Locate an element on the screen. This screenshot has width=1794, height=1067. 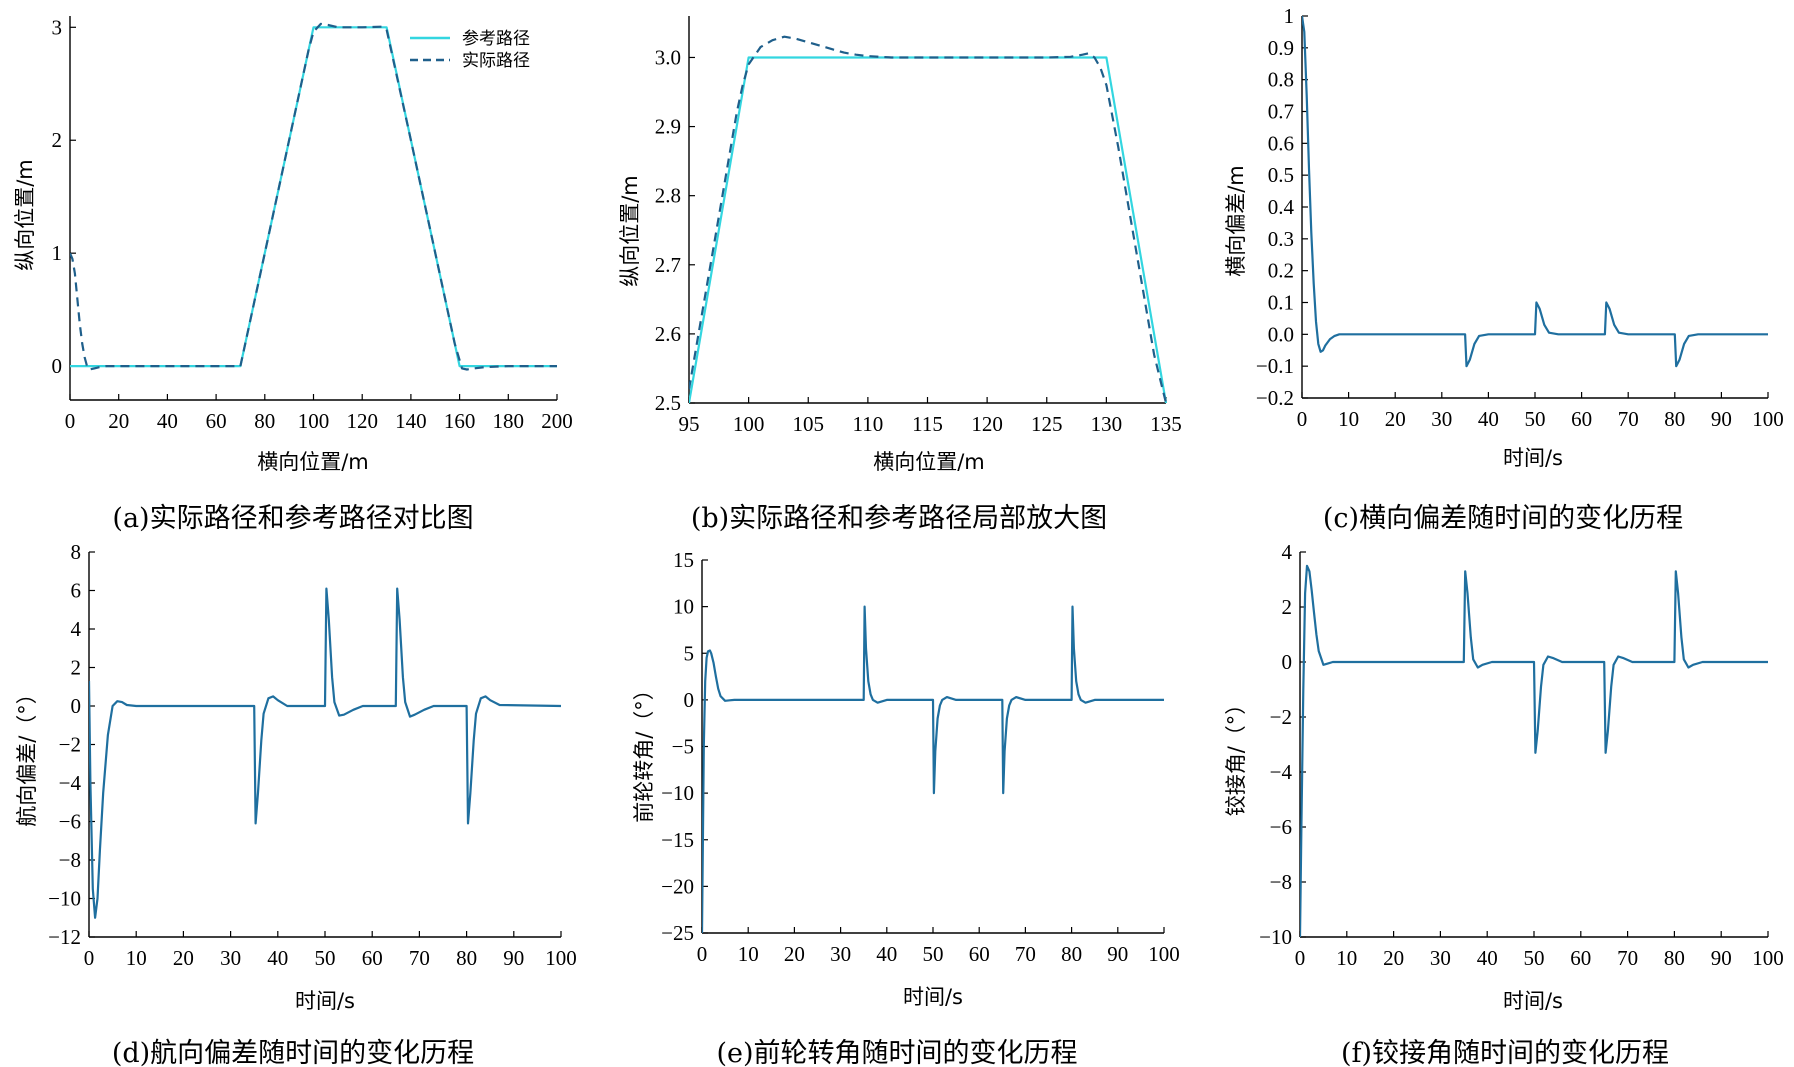
plot-a: 0 20 40 60 80 100 120 140 160 180 200 0 1 2 3 is located at coordinates (312, 224).